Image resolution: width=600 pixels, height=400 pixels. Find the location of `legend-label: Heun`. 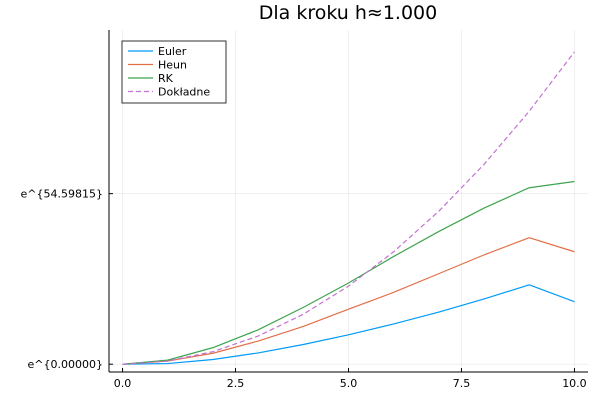

legend-label: Heun is located at coordinates (172, 65).